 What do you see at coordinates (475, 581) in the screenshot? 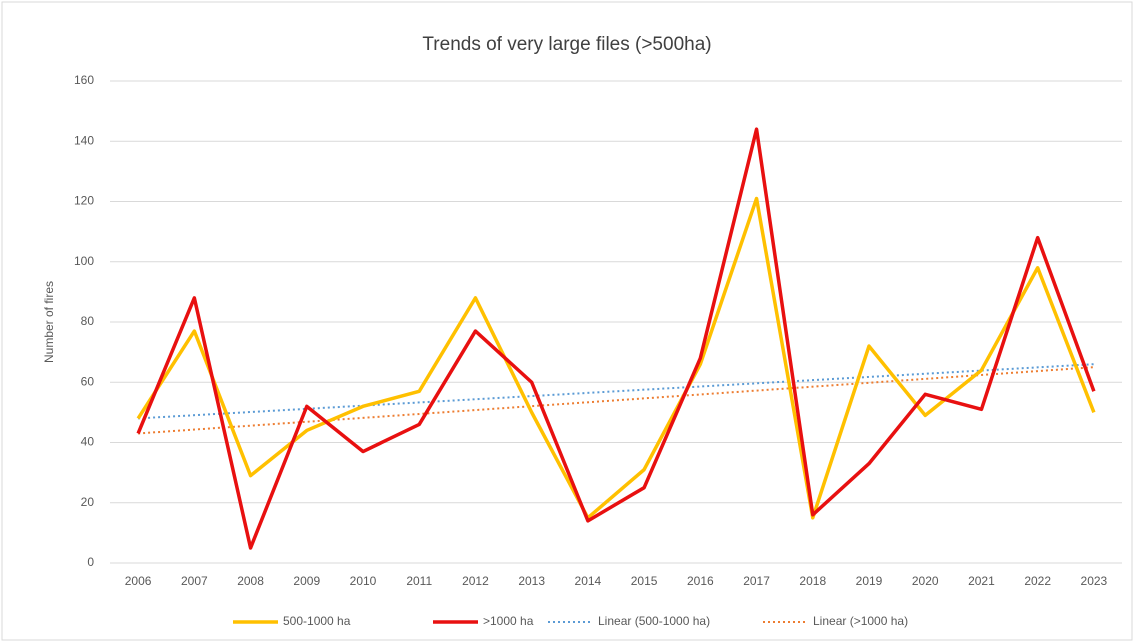
I see `x-tick-label: 2012` at bounding box center [475, 581].